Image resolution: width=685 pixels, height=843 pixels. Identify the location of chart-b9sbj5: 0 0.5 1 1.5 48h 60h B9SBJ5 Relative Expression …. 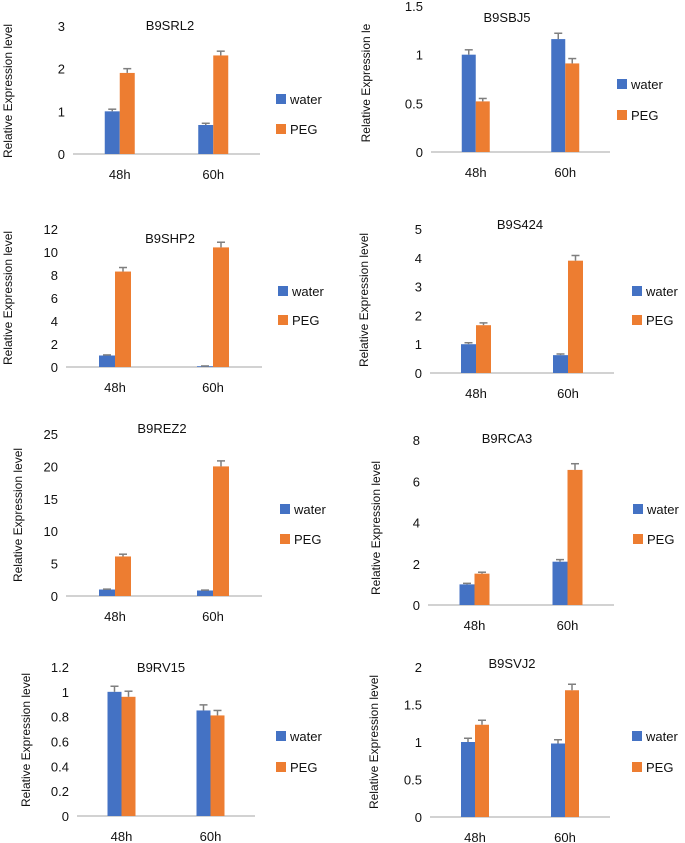
(511, 90).